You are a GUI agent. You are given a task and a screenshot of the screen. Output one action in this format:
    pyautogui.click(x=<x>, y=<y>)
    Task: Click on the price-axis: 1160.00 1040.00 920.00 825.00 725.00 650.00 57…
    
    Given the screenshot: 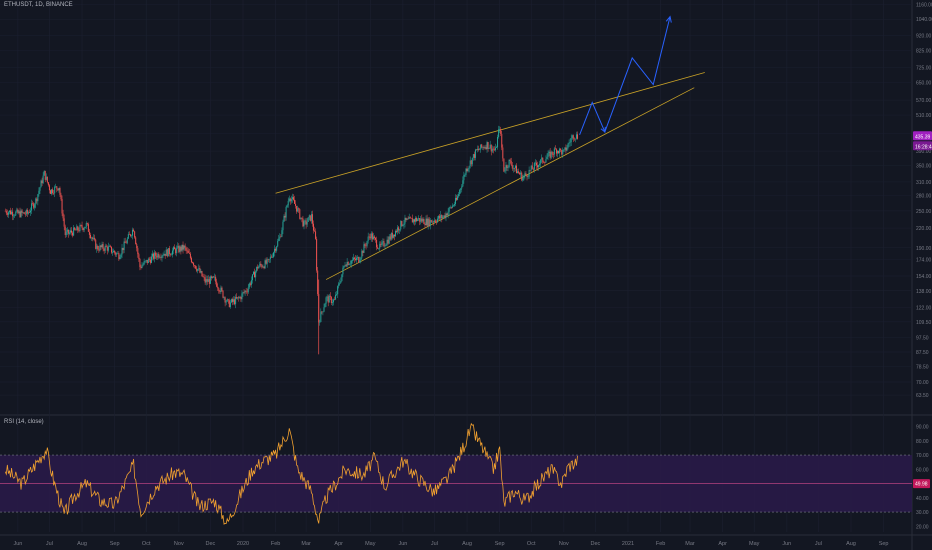 What is the action you would take?
    pyautogui.click(x=924, y=267)
    